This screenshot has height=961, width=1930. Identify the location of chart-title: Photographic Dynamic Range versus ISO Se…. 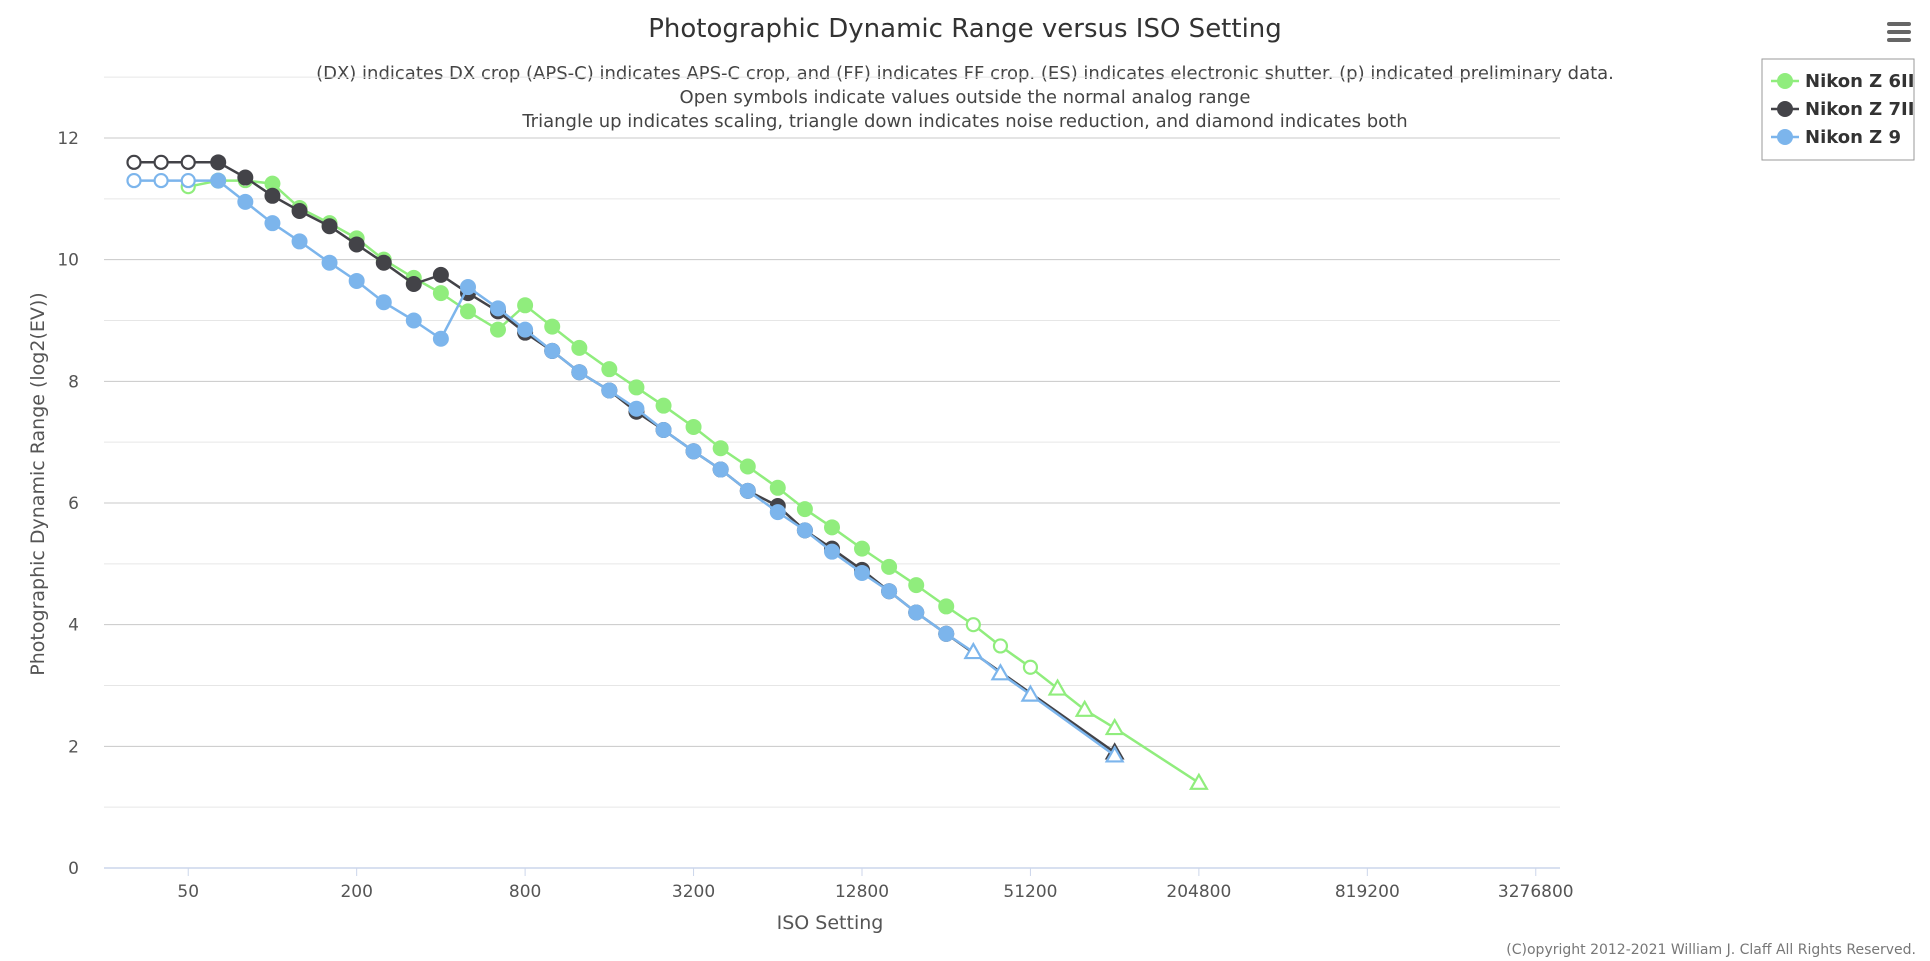
(965, 29).